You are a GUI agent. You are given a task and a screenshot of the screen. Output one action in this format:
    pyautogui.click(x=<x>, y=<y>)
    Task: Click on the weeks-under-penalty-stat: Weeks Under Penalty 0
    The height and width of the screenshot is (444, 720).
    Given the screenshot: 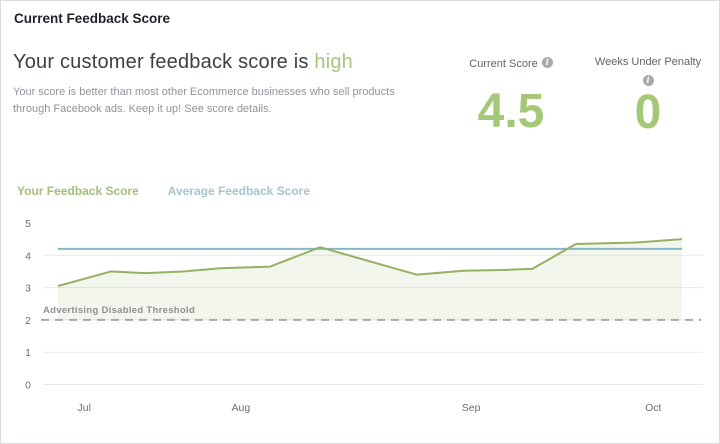 What is the action you would take?
    pyautogui.click(x=648, y=94)
    